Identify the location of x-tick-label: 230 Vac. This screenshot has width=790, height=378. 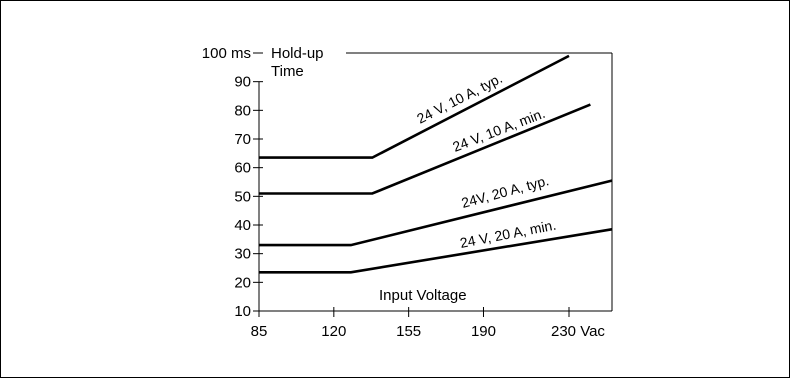
(578, 331).